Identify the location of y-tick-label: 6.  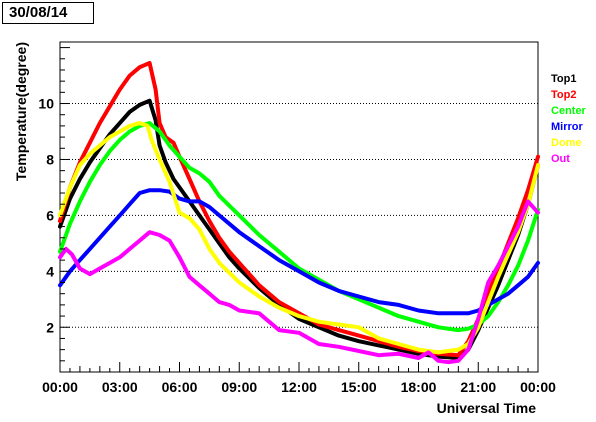
(50, 215).